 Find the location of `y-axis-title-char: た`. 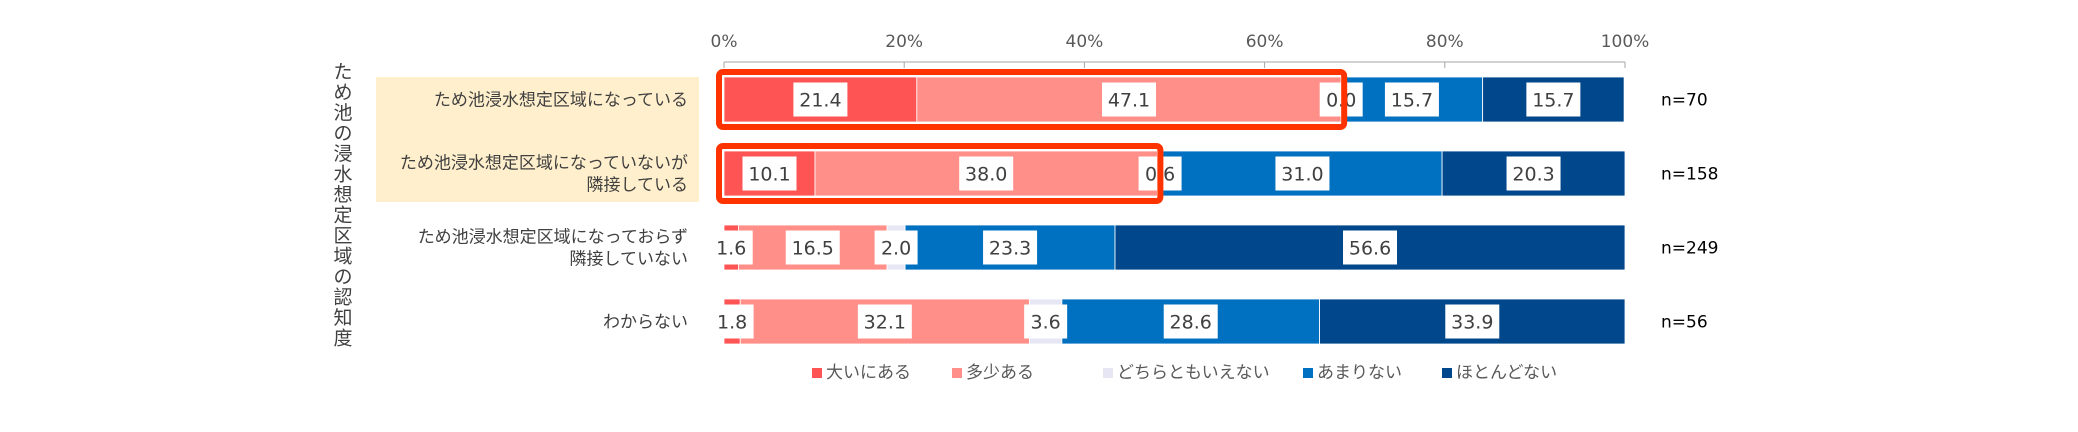

y-axis-title-char: た is located at coordinates (342, 72).